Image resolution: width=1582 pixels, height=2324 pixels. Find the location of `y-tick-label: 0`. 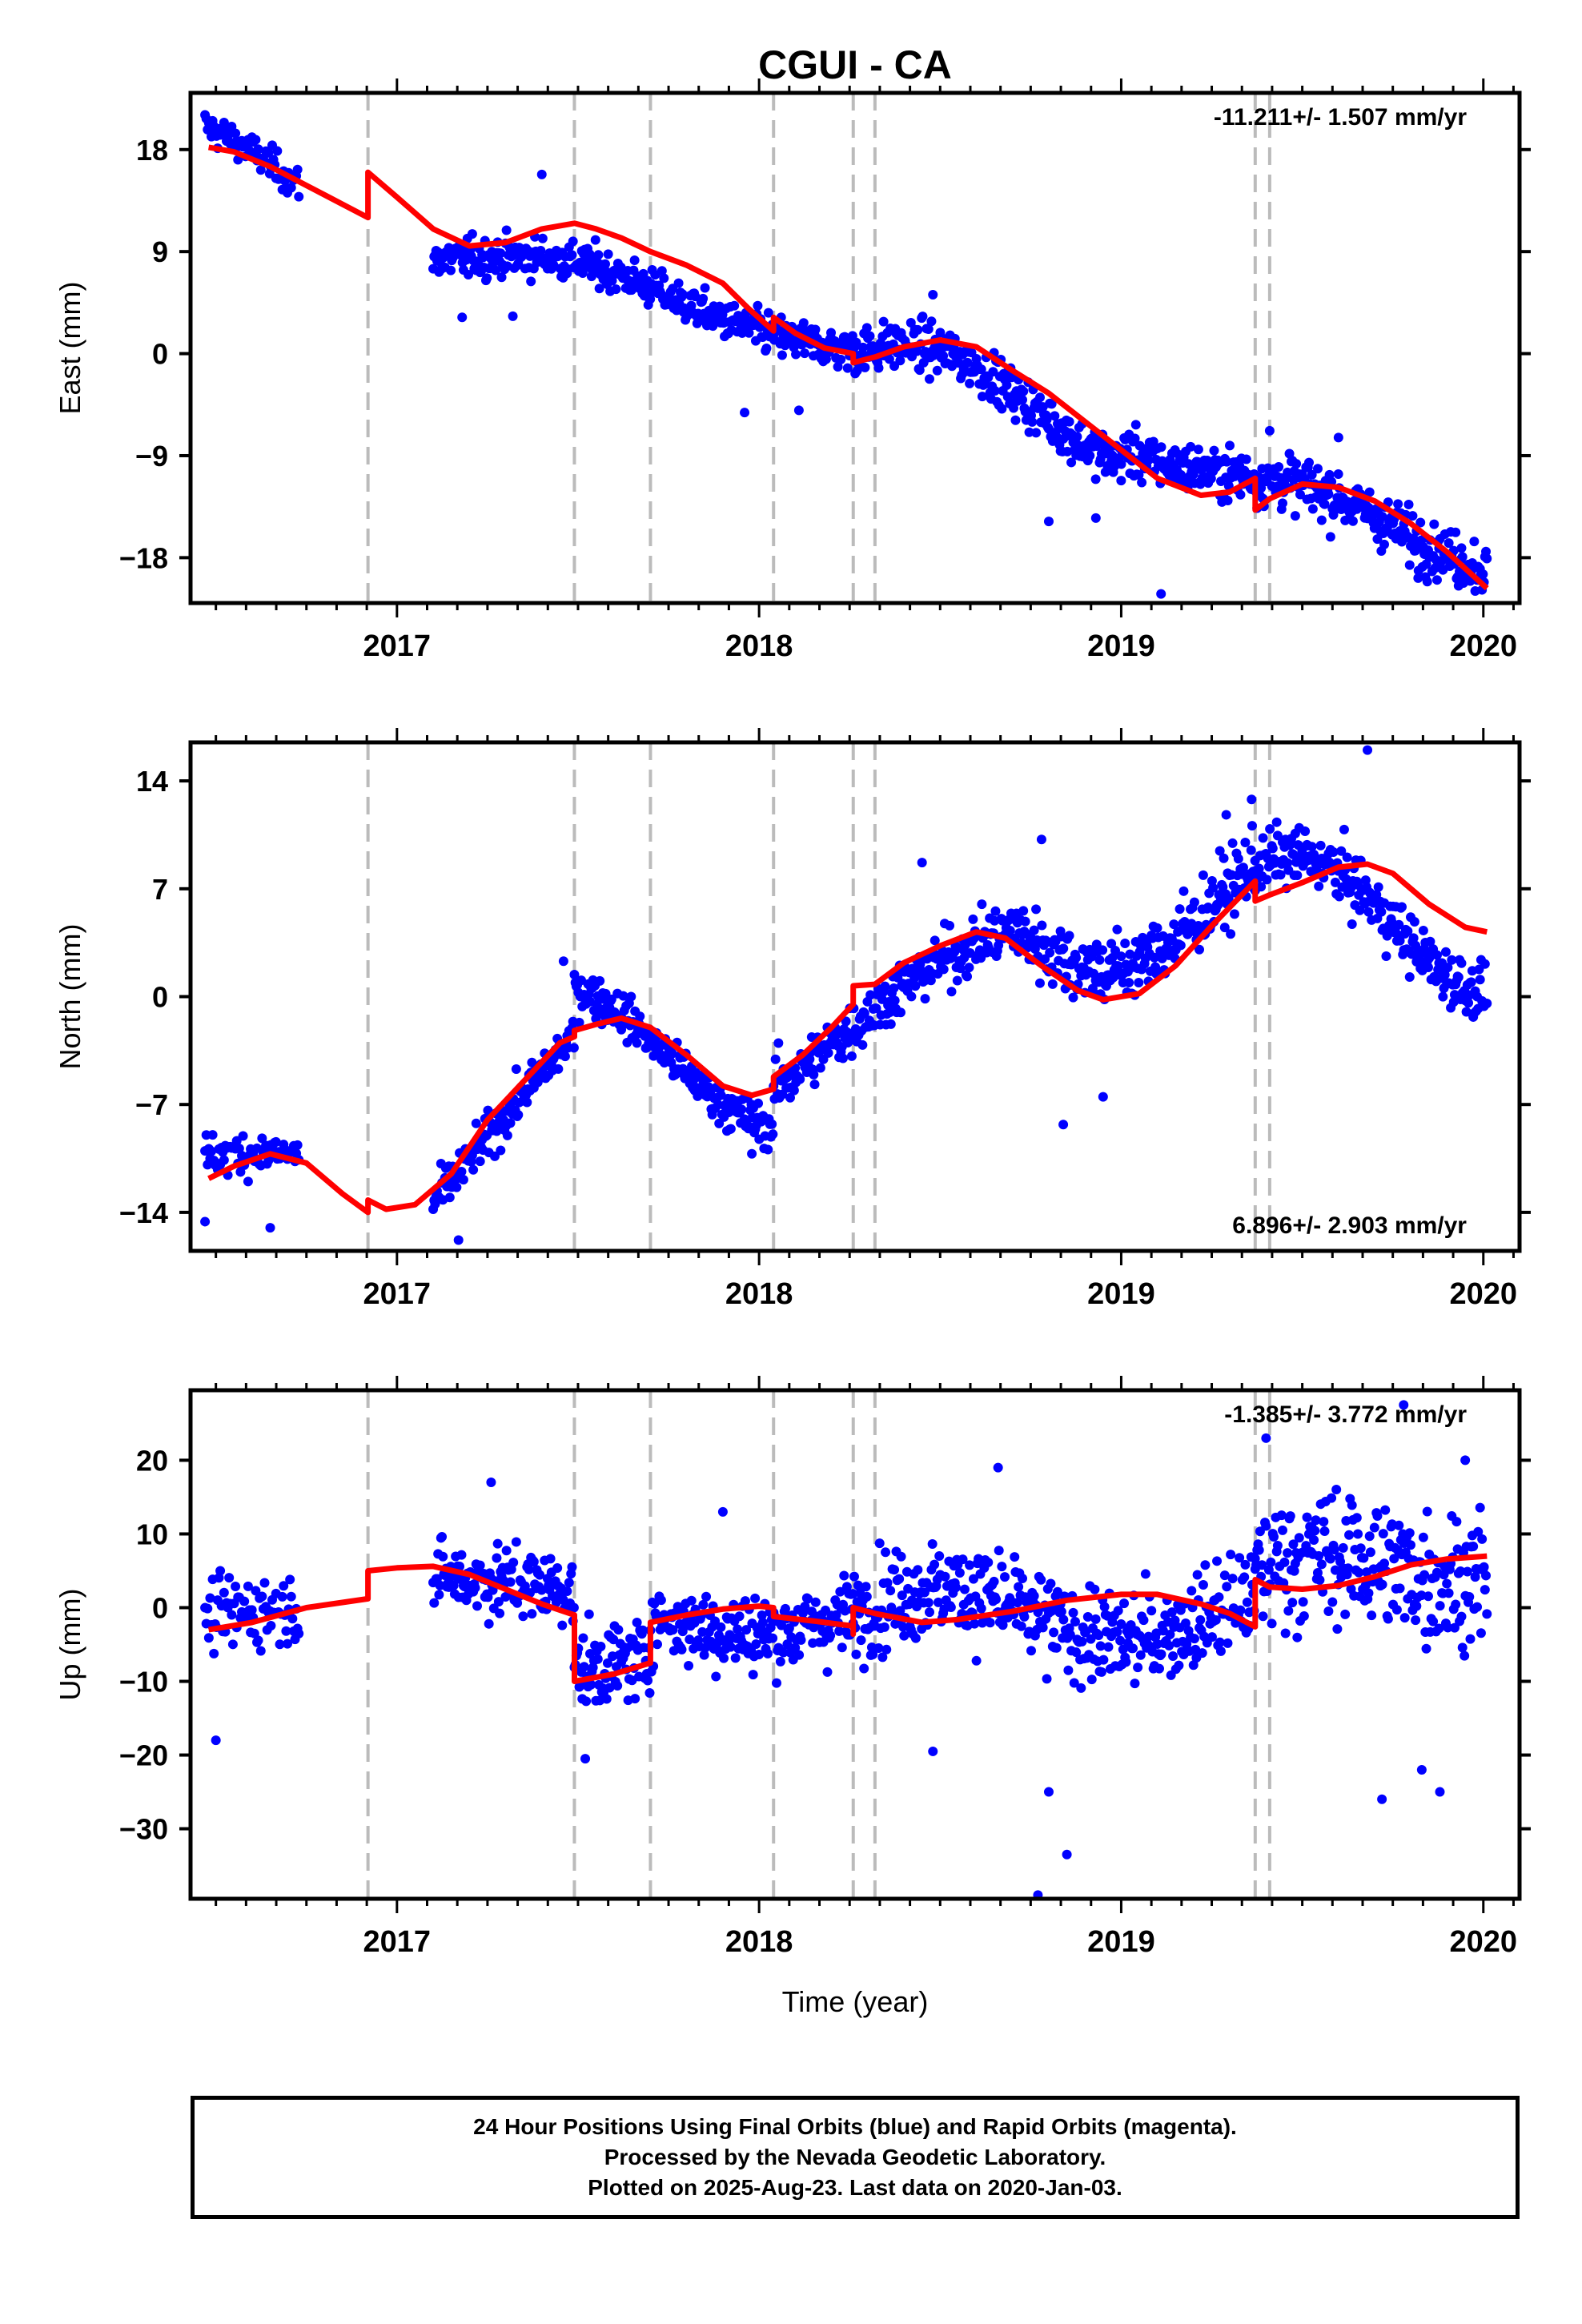

y-tick-label: 0 is located at coordinates (160, 998).